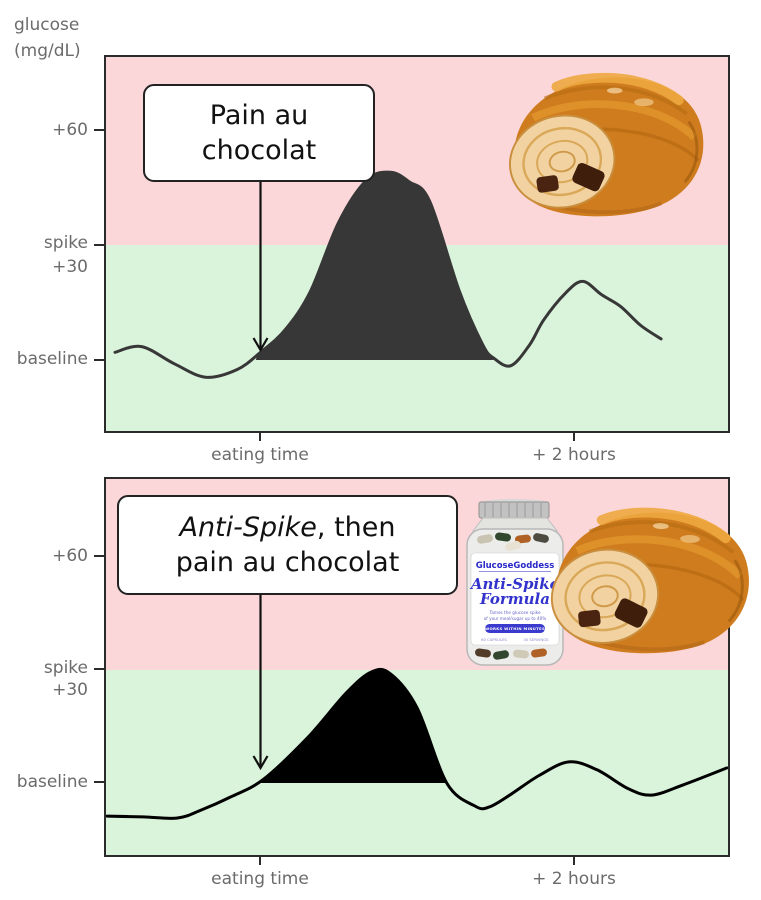  What do you see at coordinates (536, 639) in the screenshot?
I see `bottle-servings-count: 30 SERVINGS` at bounding box center [536, 639].